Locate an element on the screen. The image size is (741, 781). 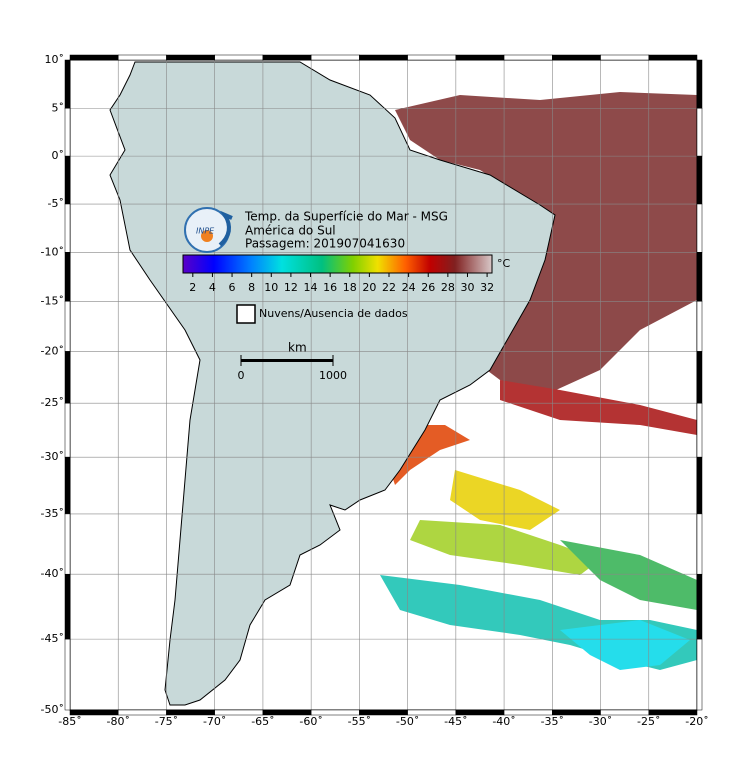
title-line: Temp. da Superfície do Mar - MSG is located at coordinates (346, 217).